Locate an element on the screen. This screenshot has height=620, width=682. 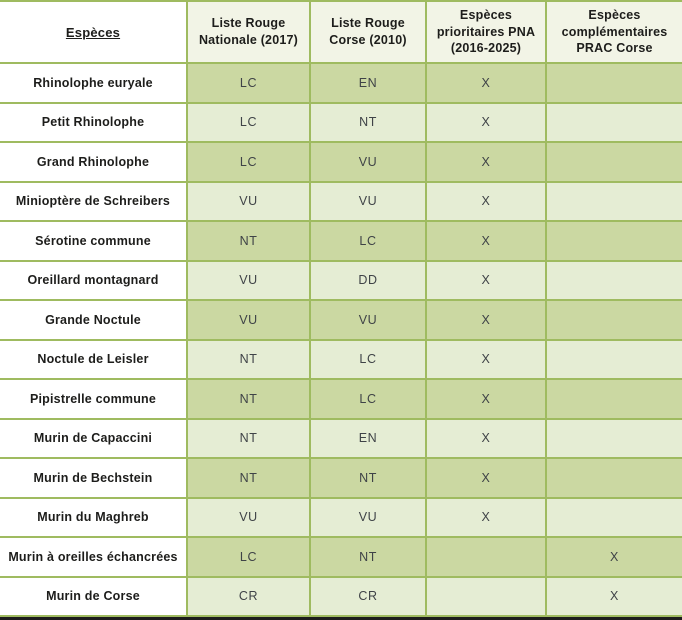
header-liste-rouge-nationale: Liste Rouge Nationale (2017) is located at coordinates (248, 32).